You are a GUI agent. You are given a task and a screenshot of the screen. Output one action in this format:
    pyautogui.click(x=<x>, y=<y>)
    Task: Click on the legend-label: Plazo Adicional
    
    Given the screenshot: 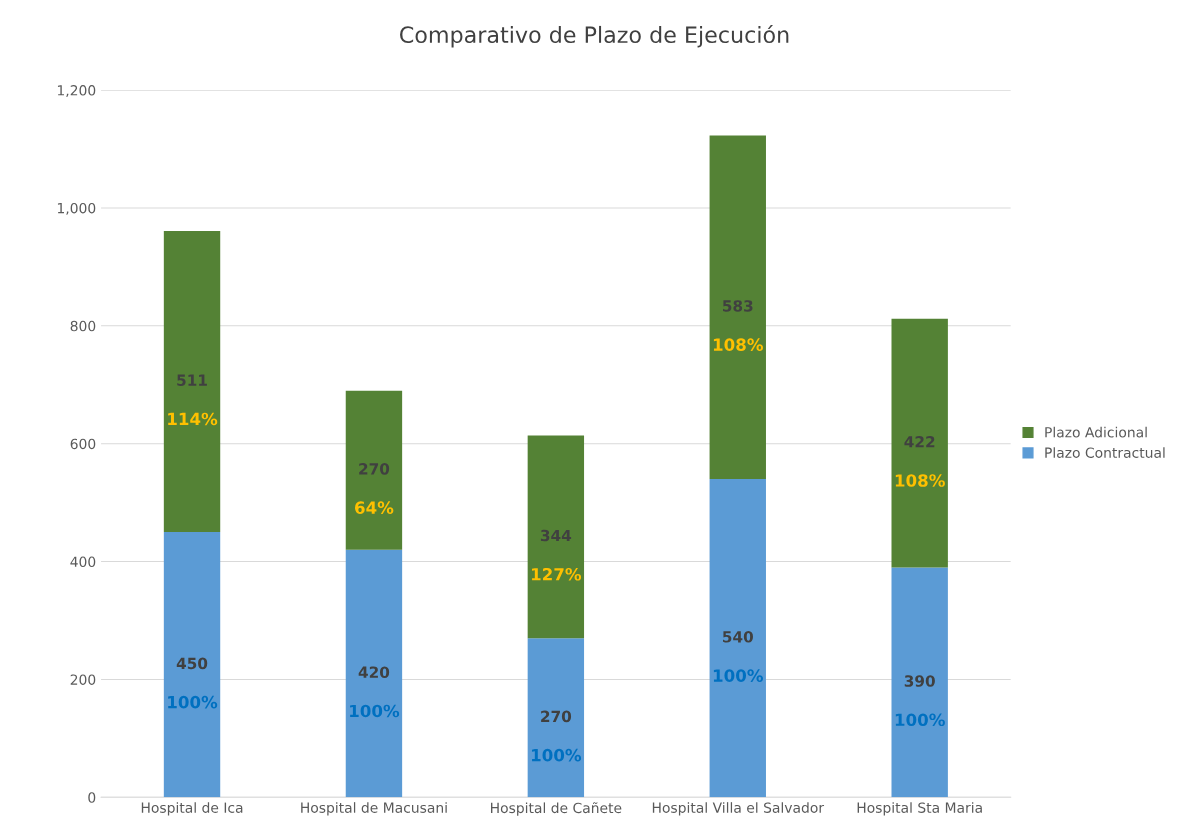 What is the action you would take?
    pyautogui.click(x=1096, y=432)
    